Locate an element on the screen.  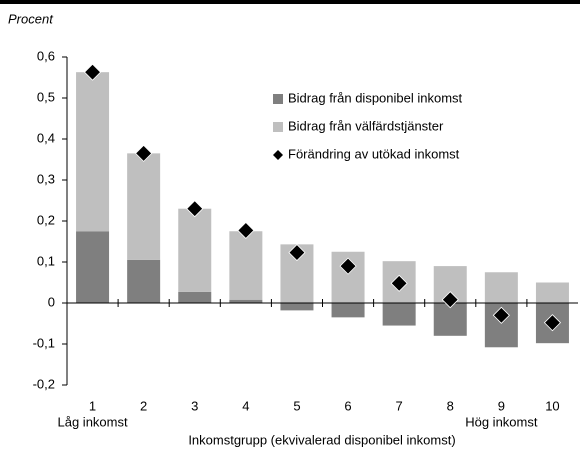
y-tick-label: 0,1 is located at coordinates (46, 260).